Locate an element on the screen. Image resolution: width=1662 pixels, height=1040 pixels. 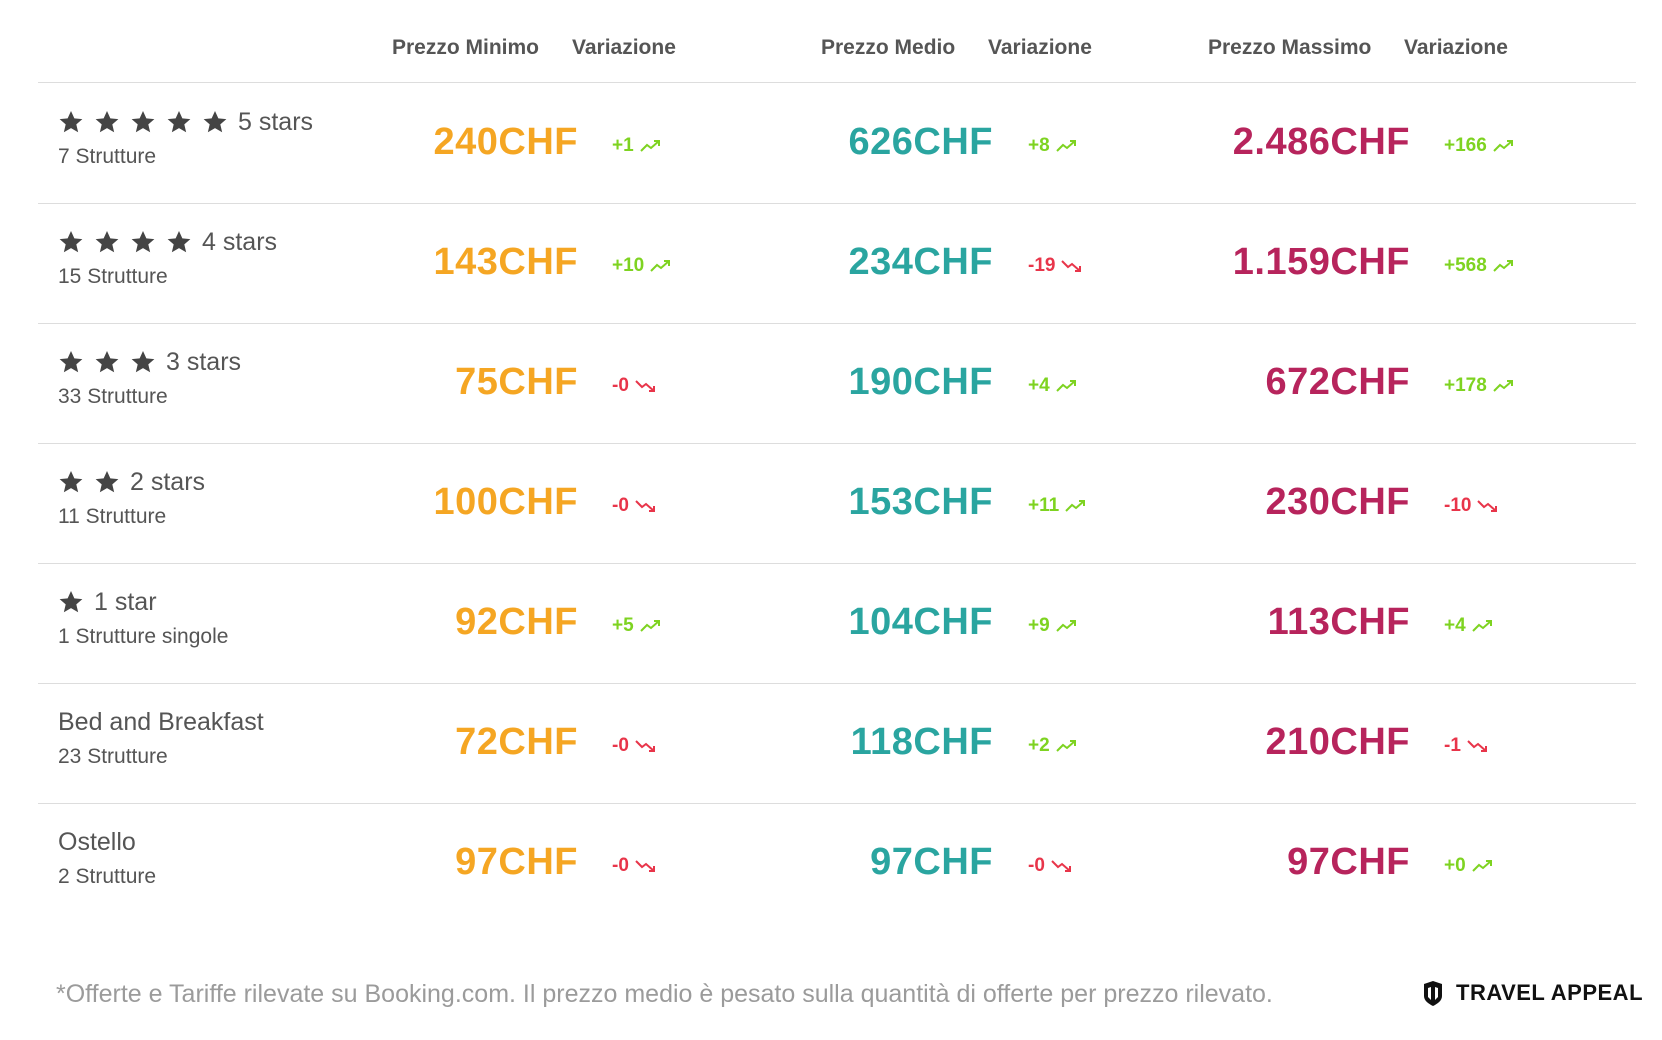
avg-change-value: +11 is located at coordinates (1044, 505).